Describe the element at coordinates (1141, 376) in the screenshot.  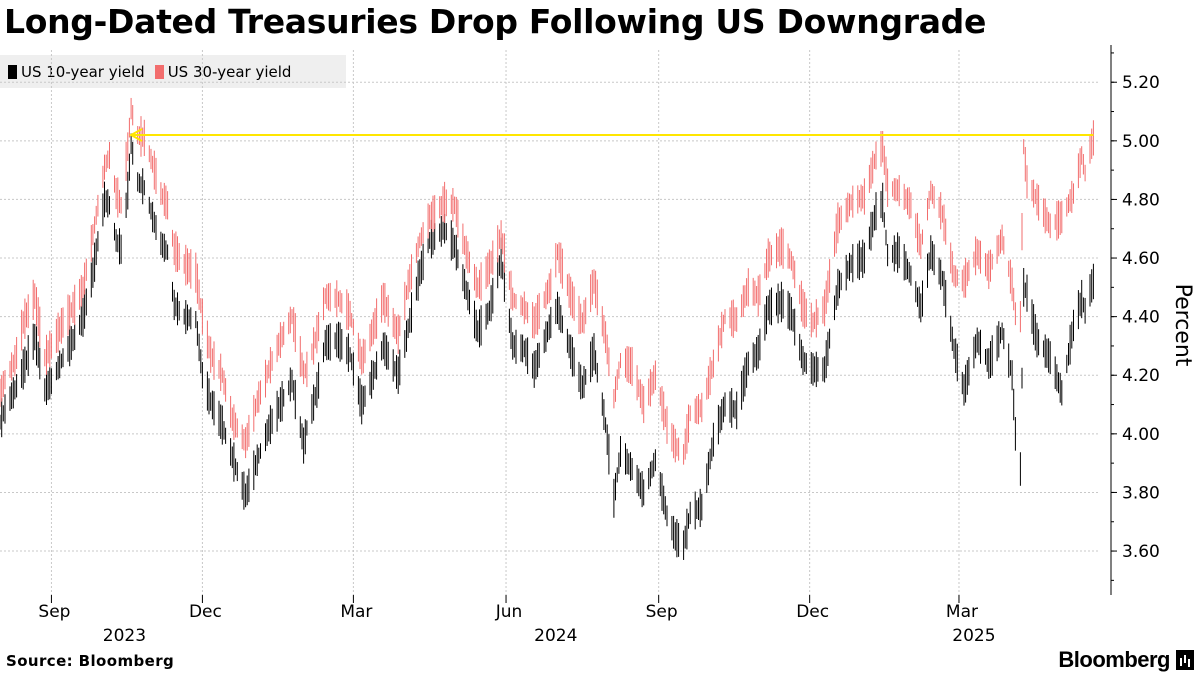
I see `y-tick-label: 4.20` at that location.